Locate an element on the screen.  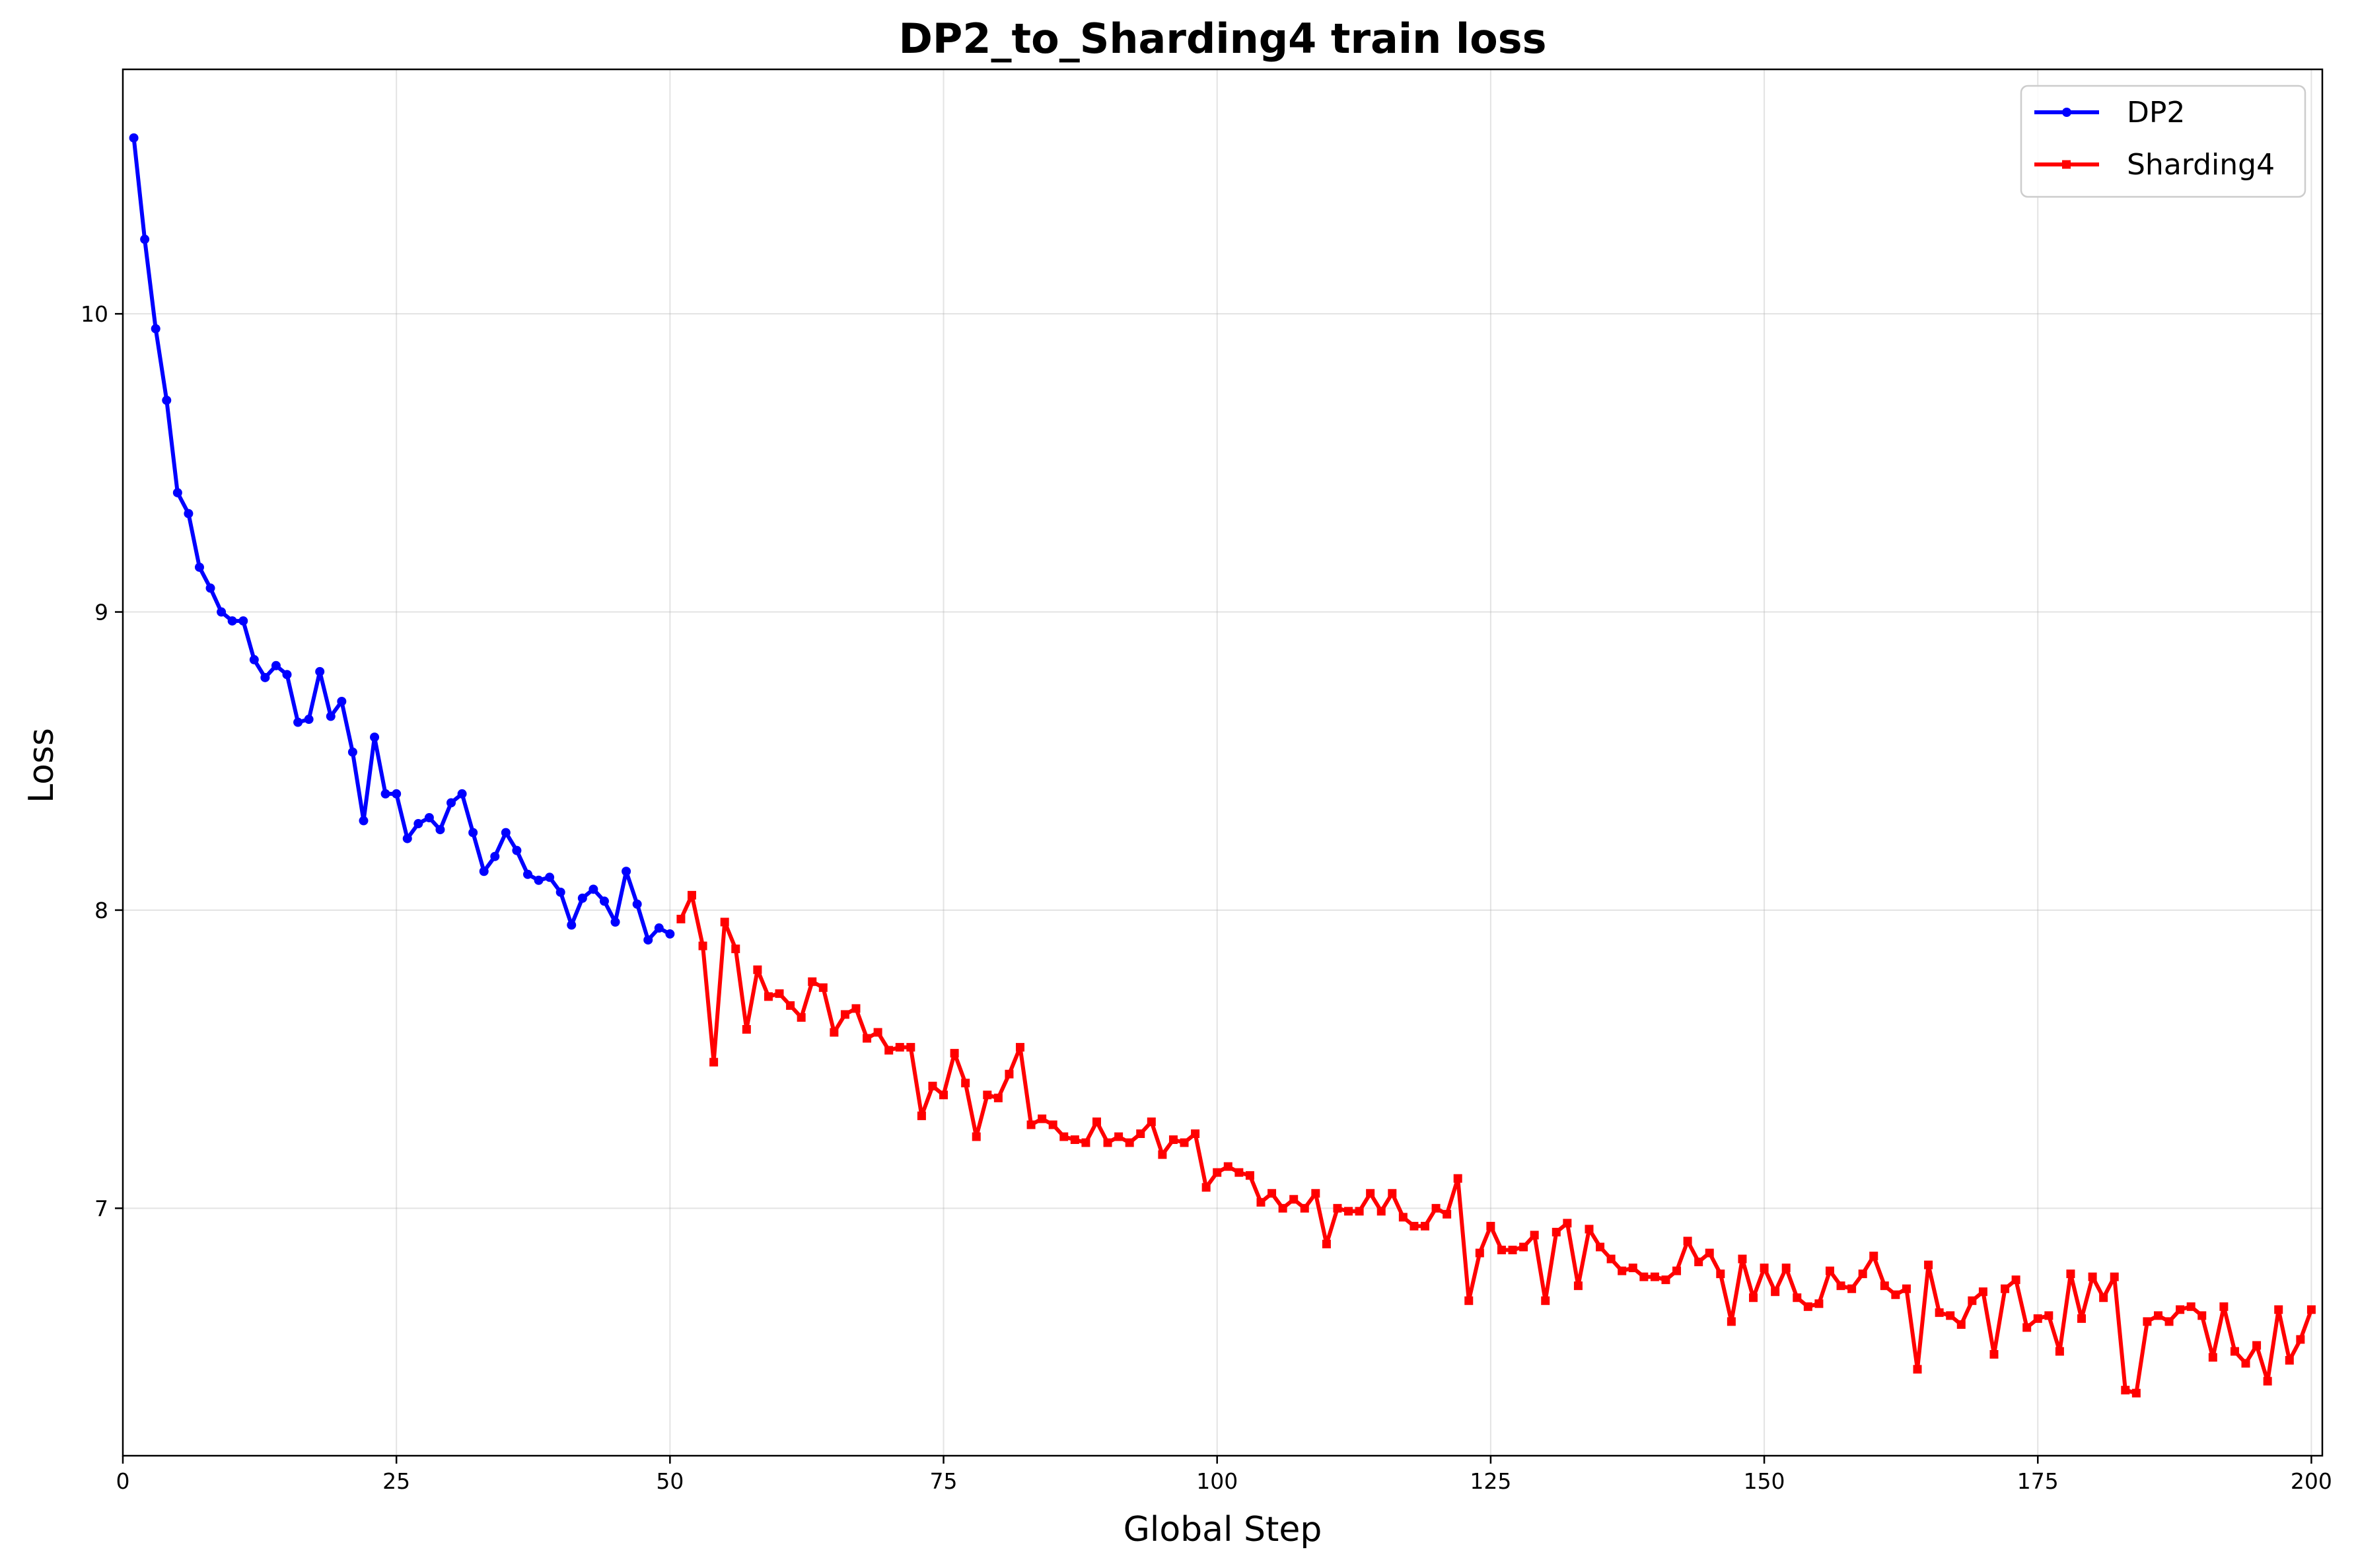
y-tick-label: 7 is located at coordinates (101, 1208).